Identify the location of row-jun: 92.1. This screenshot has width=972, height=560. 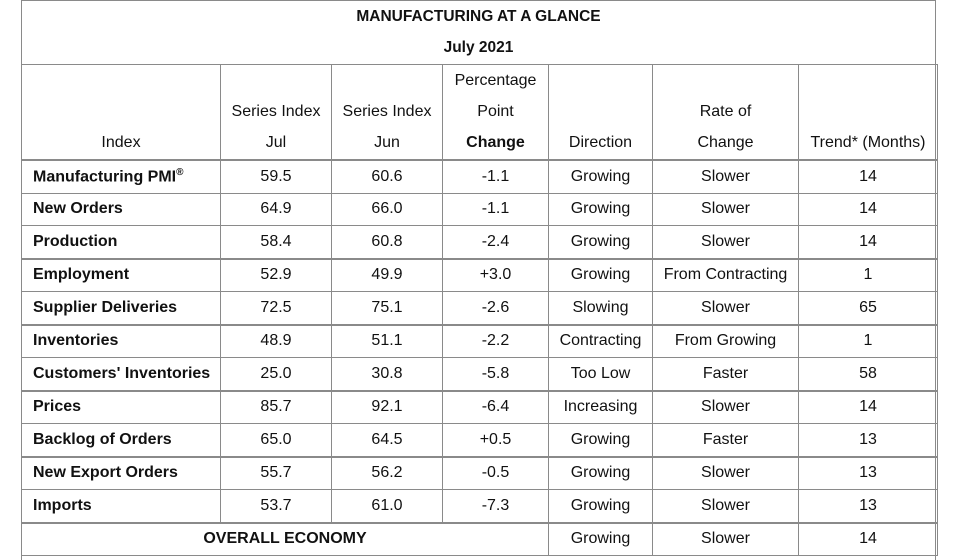
(387, 406).